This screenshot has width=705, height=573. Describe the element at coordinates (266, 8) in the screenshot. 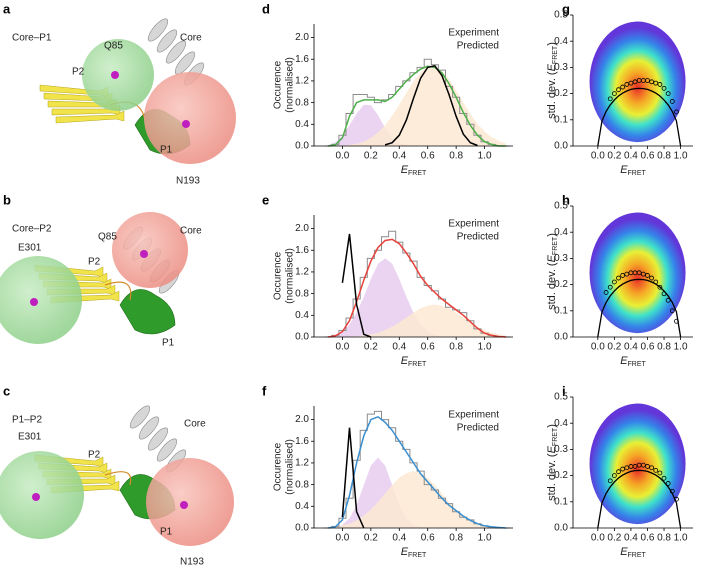

I see `panel-letter: d` at that location.